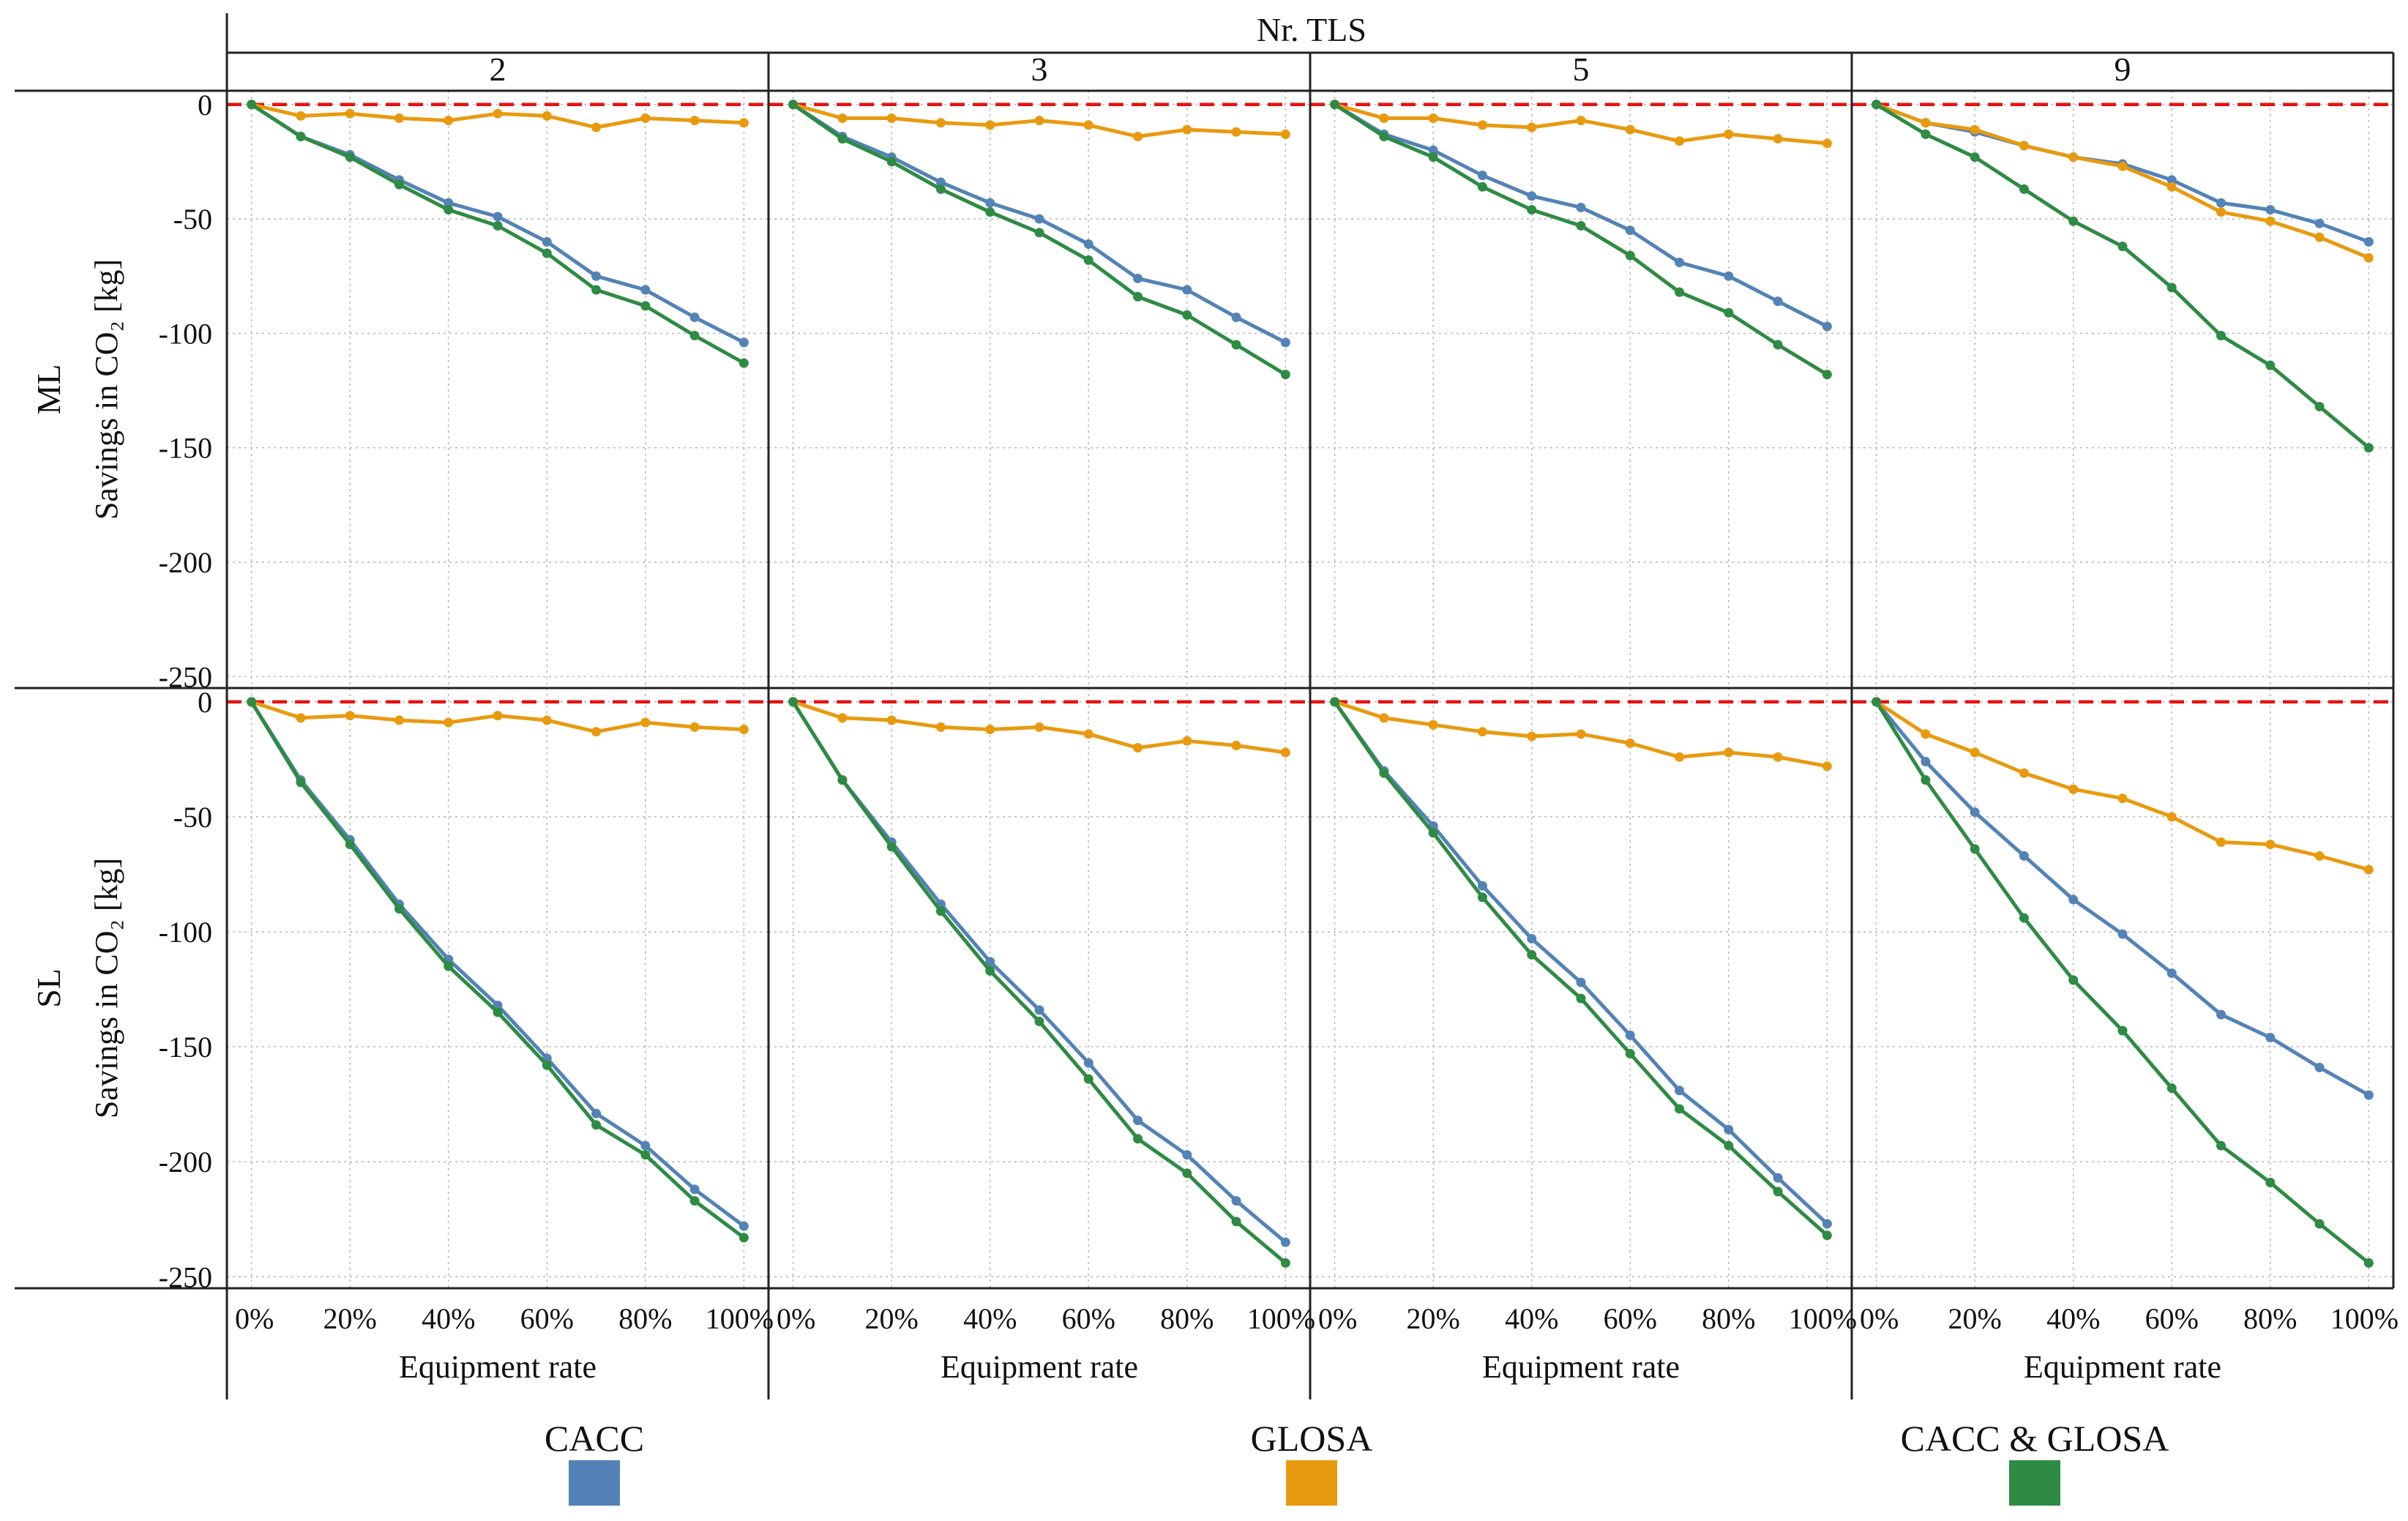 This screenshot has height=1521, width=2408. What do you see at coordinates (106, 389) in the screenshot?
I see `y-axis-label: Savings in CO₂ [kg]` at bounding box center [106, 389].